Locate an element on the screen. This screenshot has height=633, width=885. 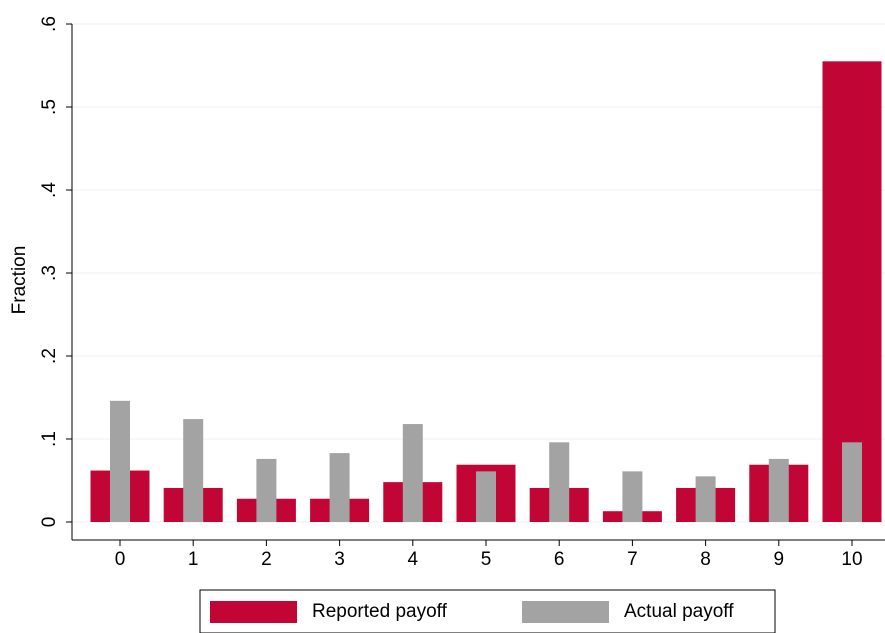
x-tick-label: 6 is located at coordinates (559, 559).